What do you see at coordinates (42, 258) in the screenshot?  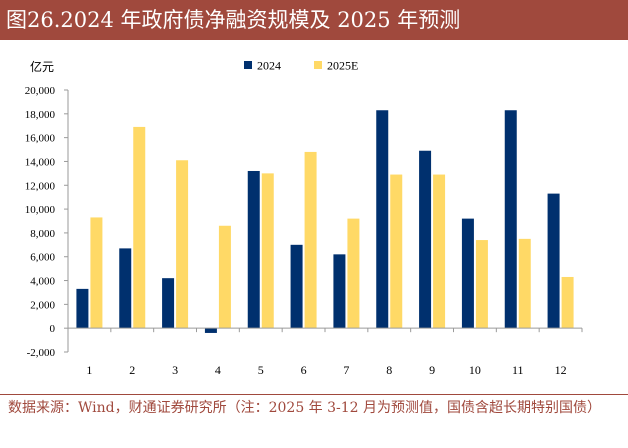 I see `y-tick-label: 6,000` at bounding box center [42, 258].